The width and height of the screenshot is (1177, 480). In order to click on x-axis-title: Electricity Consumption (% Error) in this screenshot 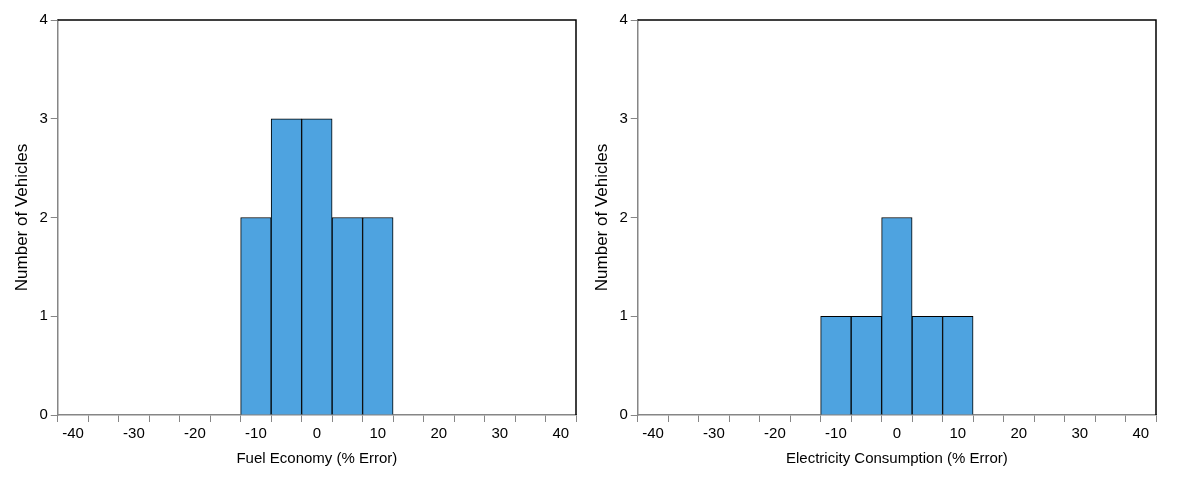, I will do `click(897, 458)`.